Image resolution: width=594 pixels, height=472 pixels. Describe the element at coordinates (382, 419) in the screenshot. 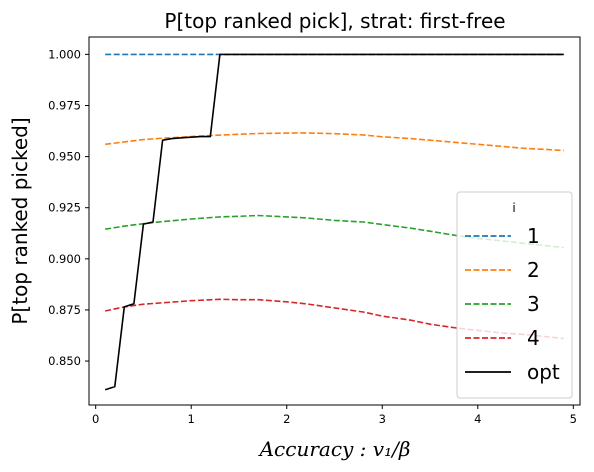

I see `x-tick-label: 3` at that location.